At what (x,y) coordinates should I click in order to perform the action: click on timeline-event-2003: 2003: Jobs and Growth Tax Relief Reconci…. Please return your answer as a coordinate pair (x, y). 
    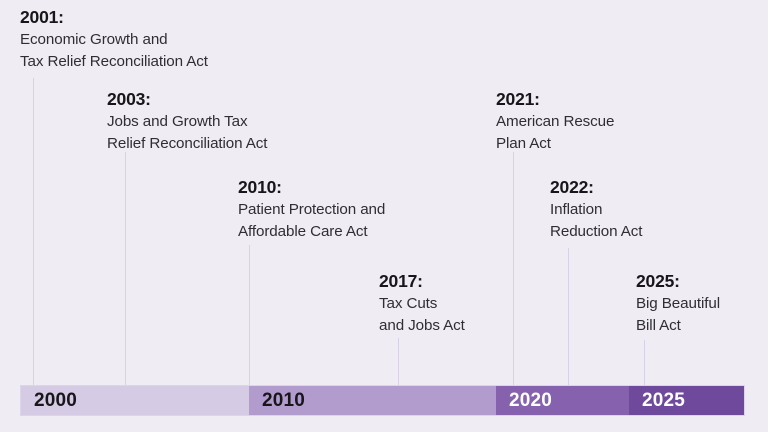
    Looking at the image, I should click on (187, 121).